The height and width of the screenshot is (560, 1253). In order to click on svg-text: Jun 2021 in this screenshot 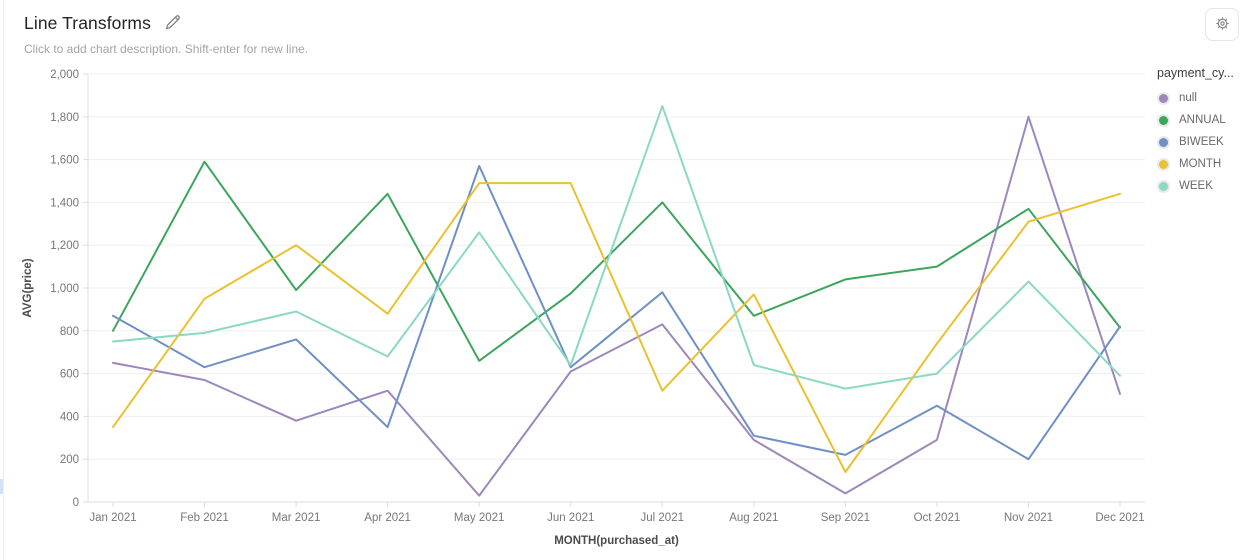, I will do `click(570, 518)`.